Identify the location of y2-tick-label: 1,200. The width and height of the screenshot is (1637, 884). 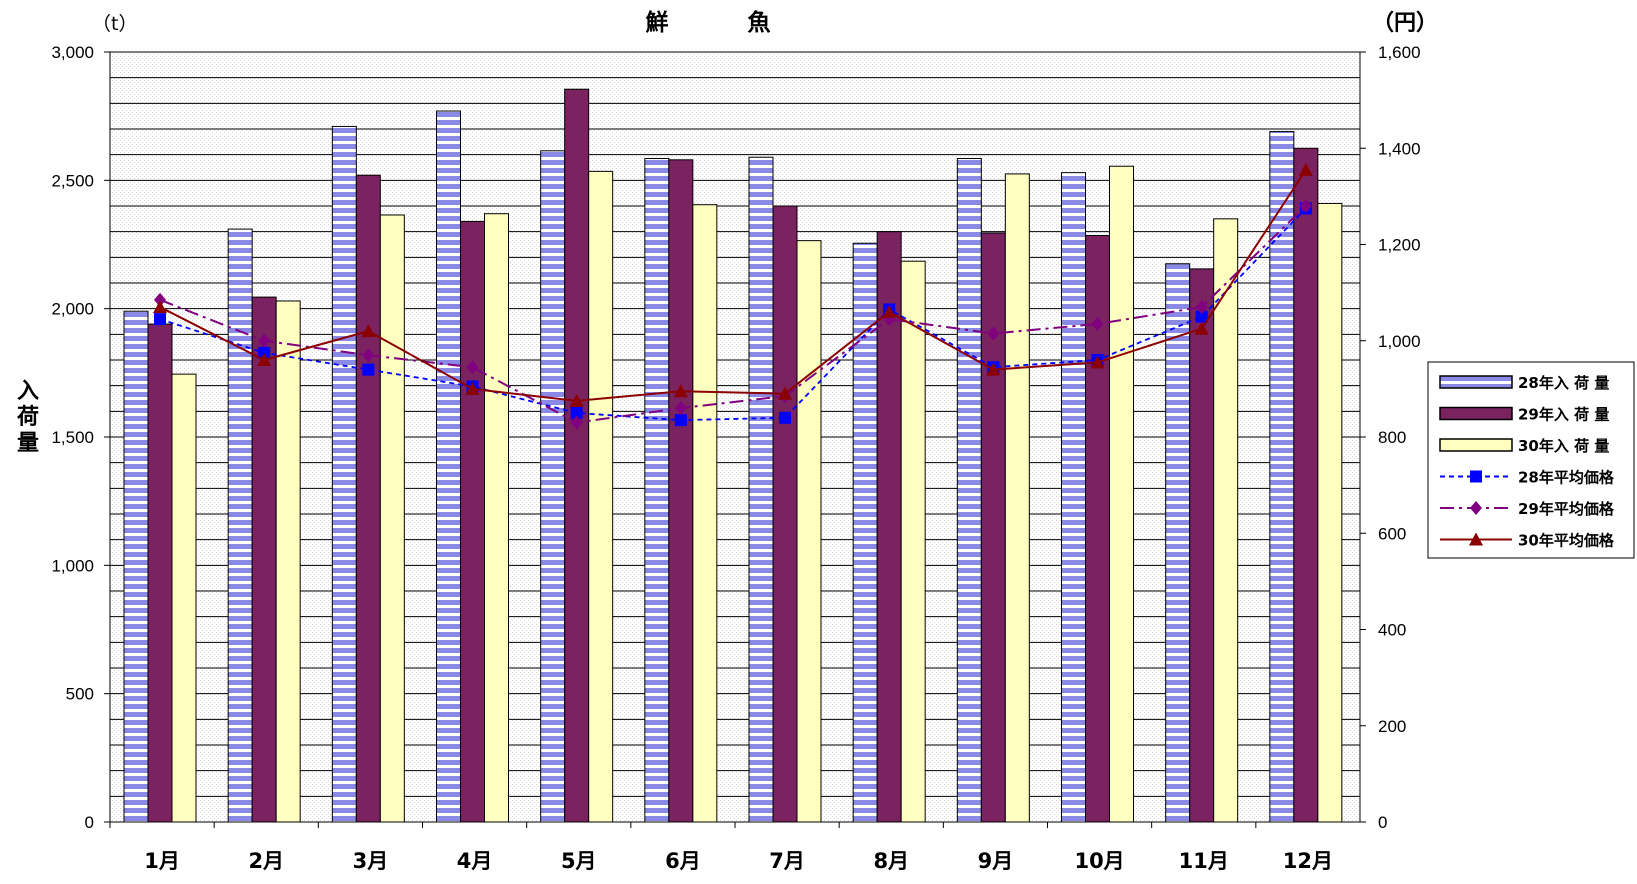
(1399, 245).